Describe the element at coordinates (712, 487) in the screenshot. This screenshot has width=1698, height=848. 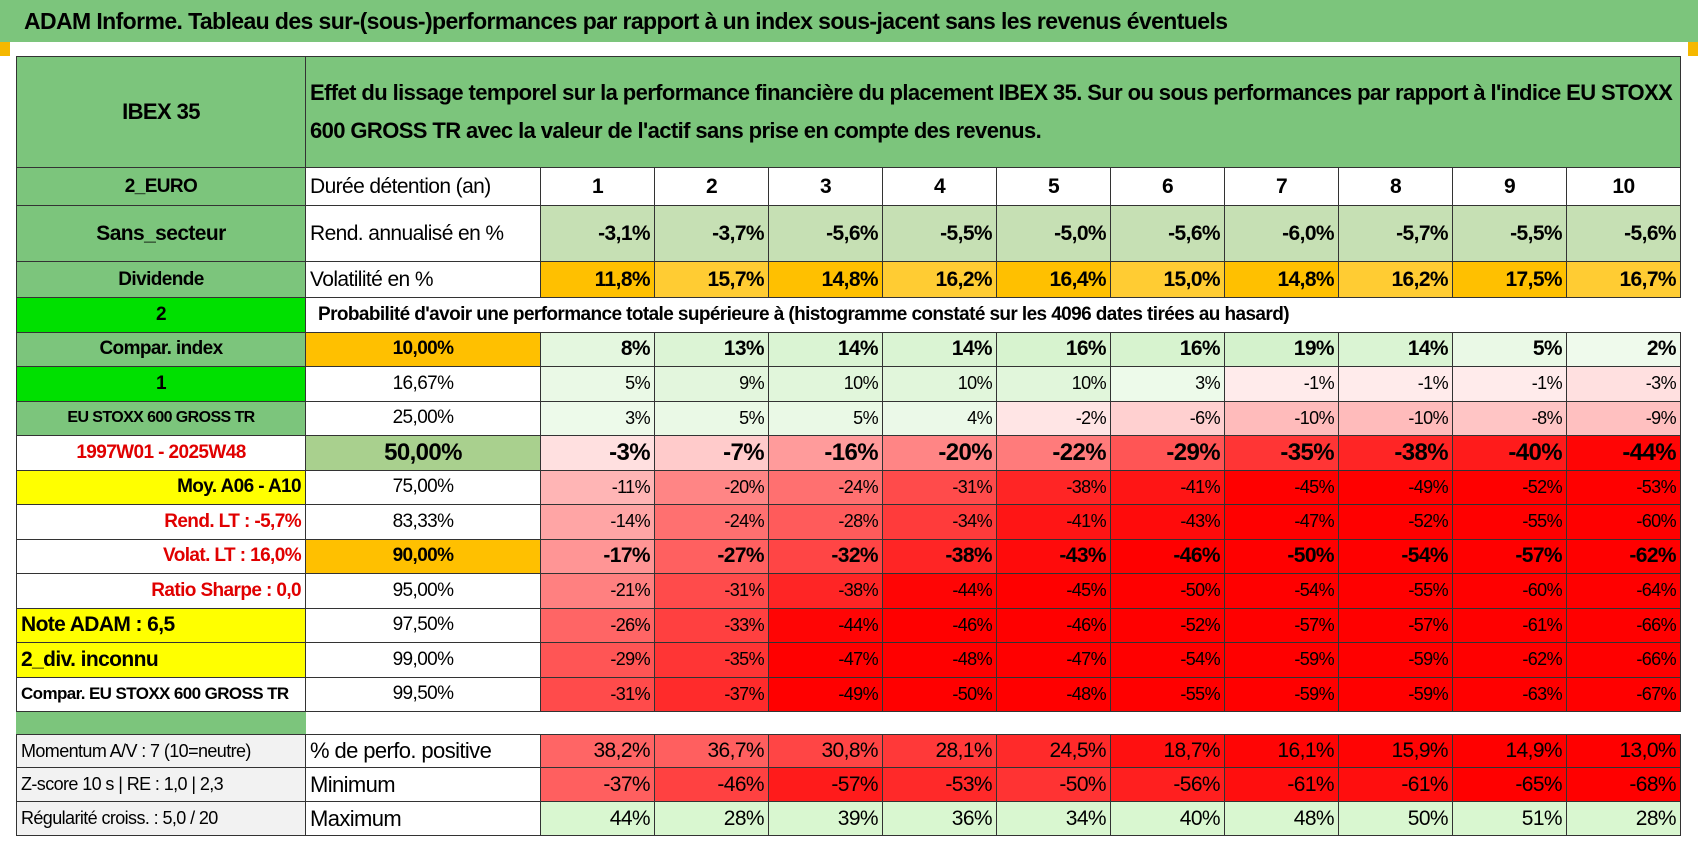
I see `data-cell: -20%` at that location.